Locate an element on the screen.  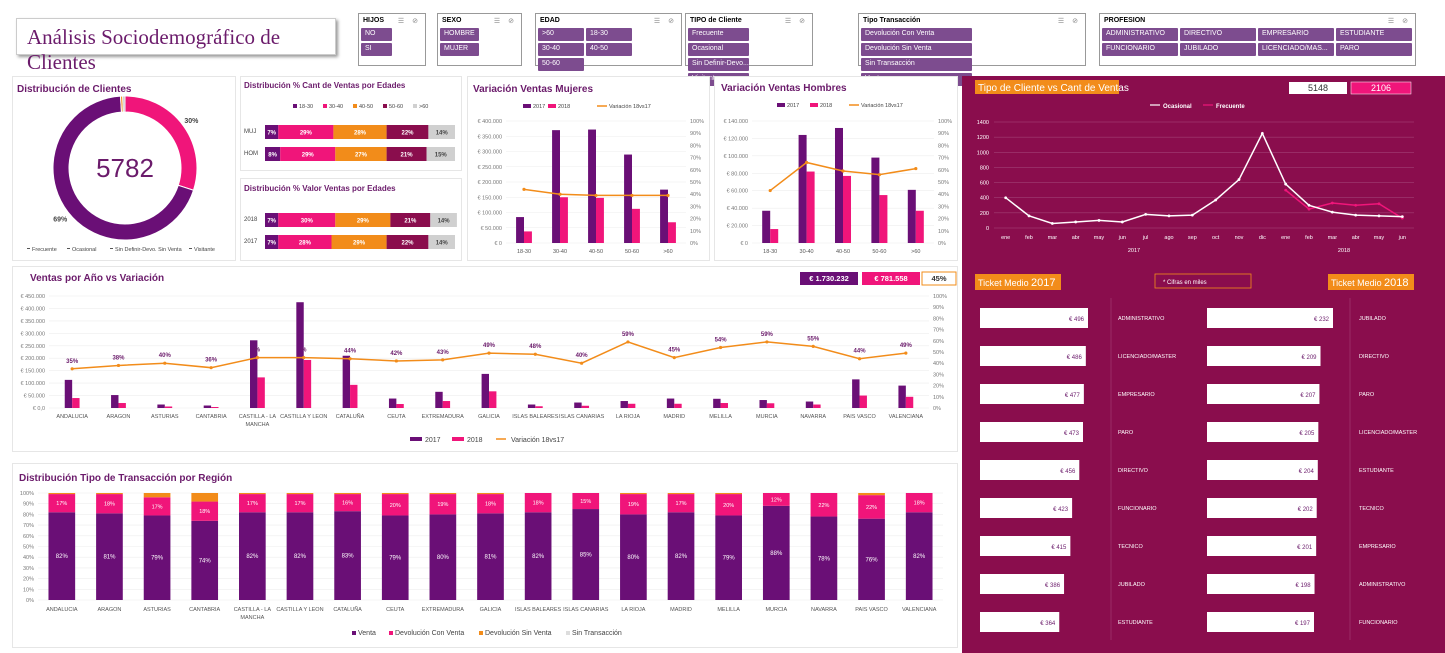
ticket-category: JUBILADO is located at coordinates (1373, 319).